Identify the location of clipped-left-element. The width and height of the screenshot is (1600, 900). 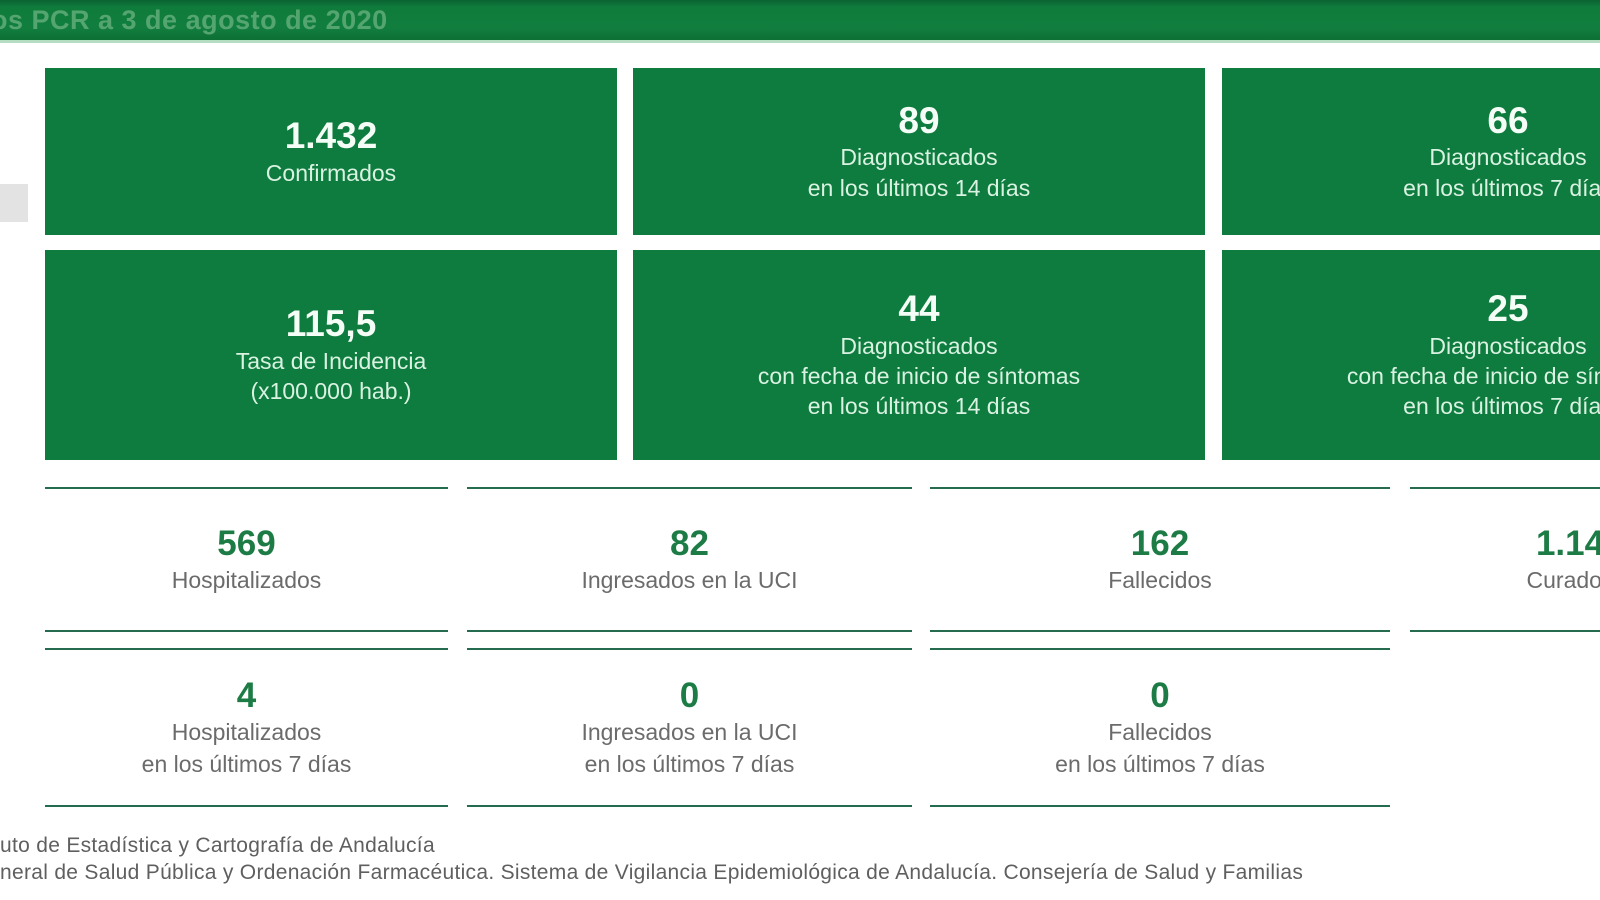
(14, 203).